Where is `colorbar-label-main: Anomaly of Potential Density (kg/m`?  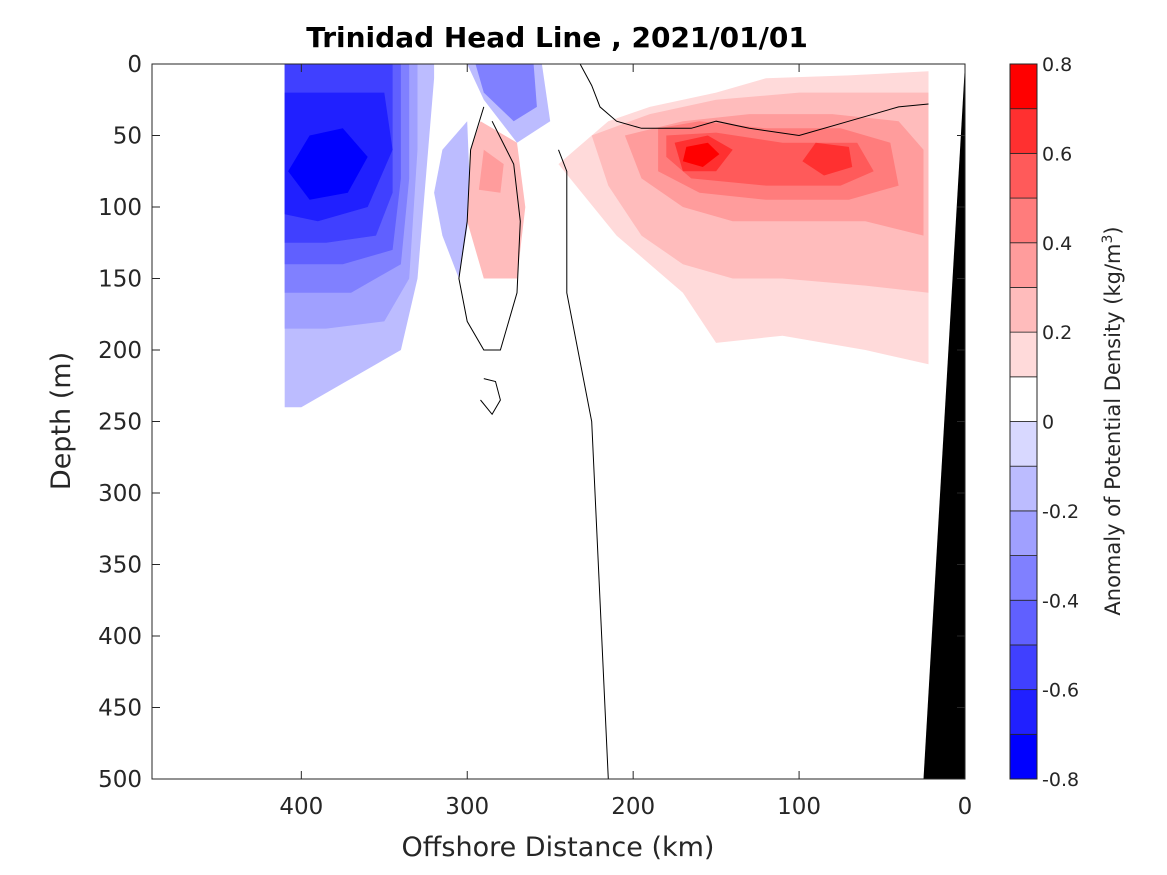 colorbar-label-main: Anomaly of Potential Density (kg/m is located at coordinates (1113, 430).